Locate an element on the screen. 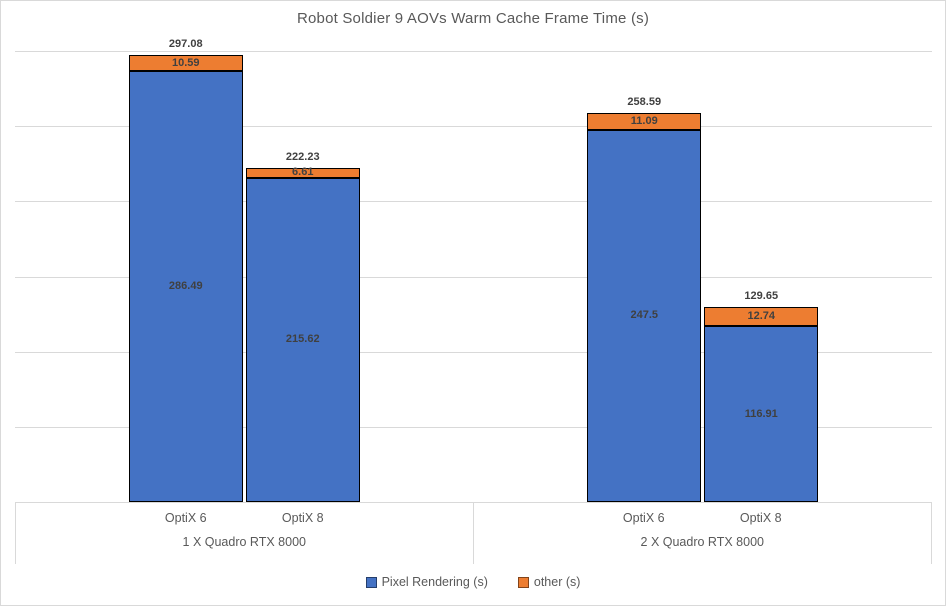 The height and width of the screenshot is (606, 946). axis-group-label: 2 X Quadro RTX 8000 is located at coordinates (702, 542).